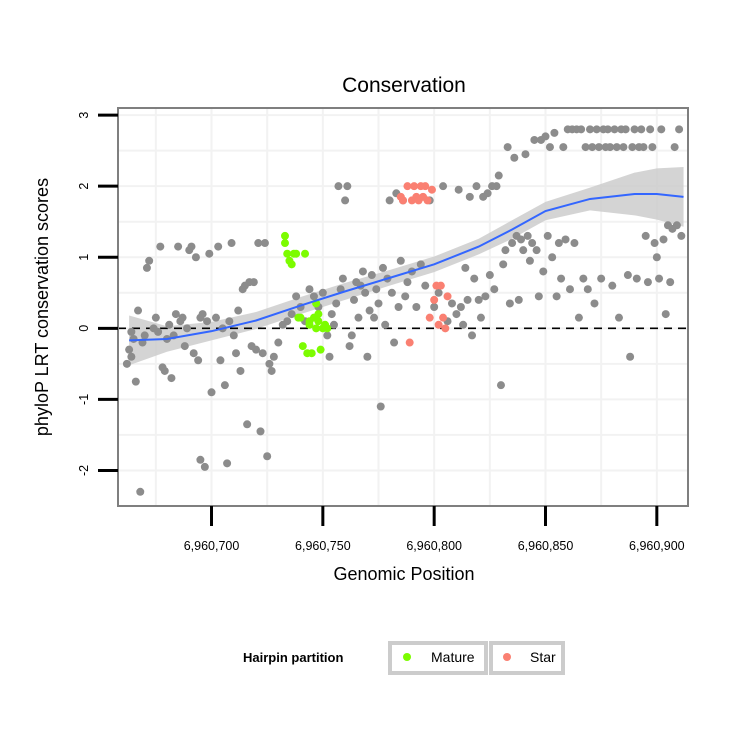 Image resolution: width=750 pixels, height=750 pixels. Describe the element at coordinates (507, 657) in the screenshot. I see `legend-key-star-dot` at that location.